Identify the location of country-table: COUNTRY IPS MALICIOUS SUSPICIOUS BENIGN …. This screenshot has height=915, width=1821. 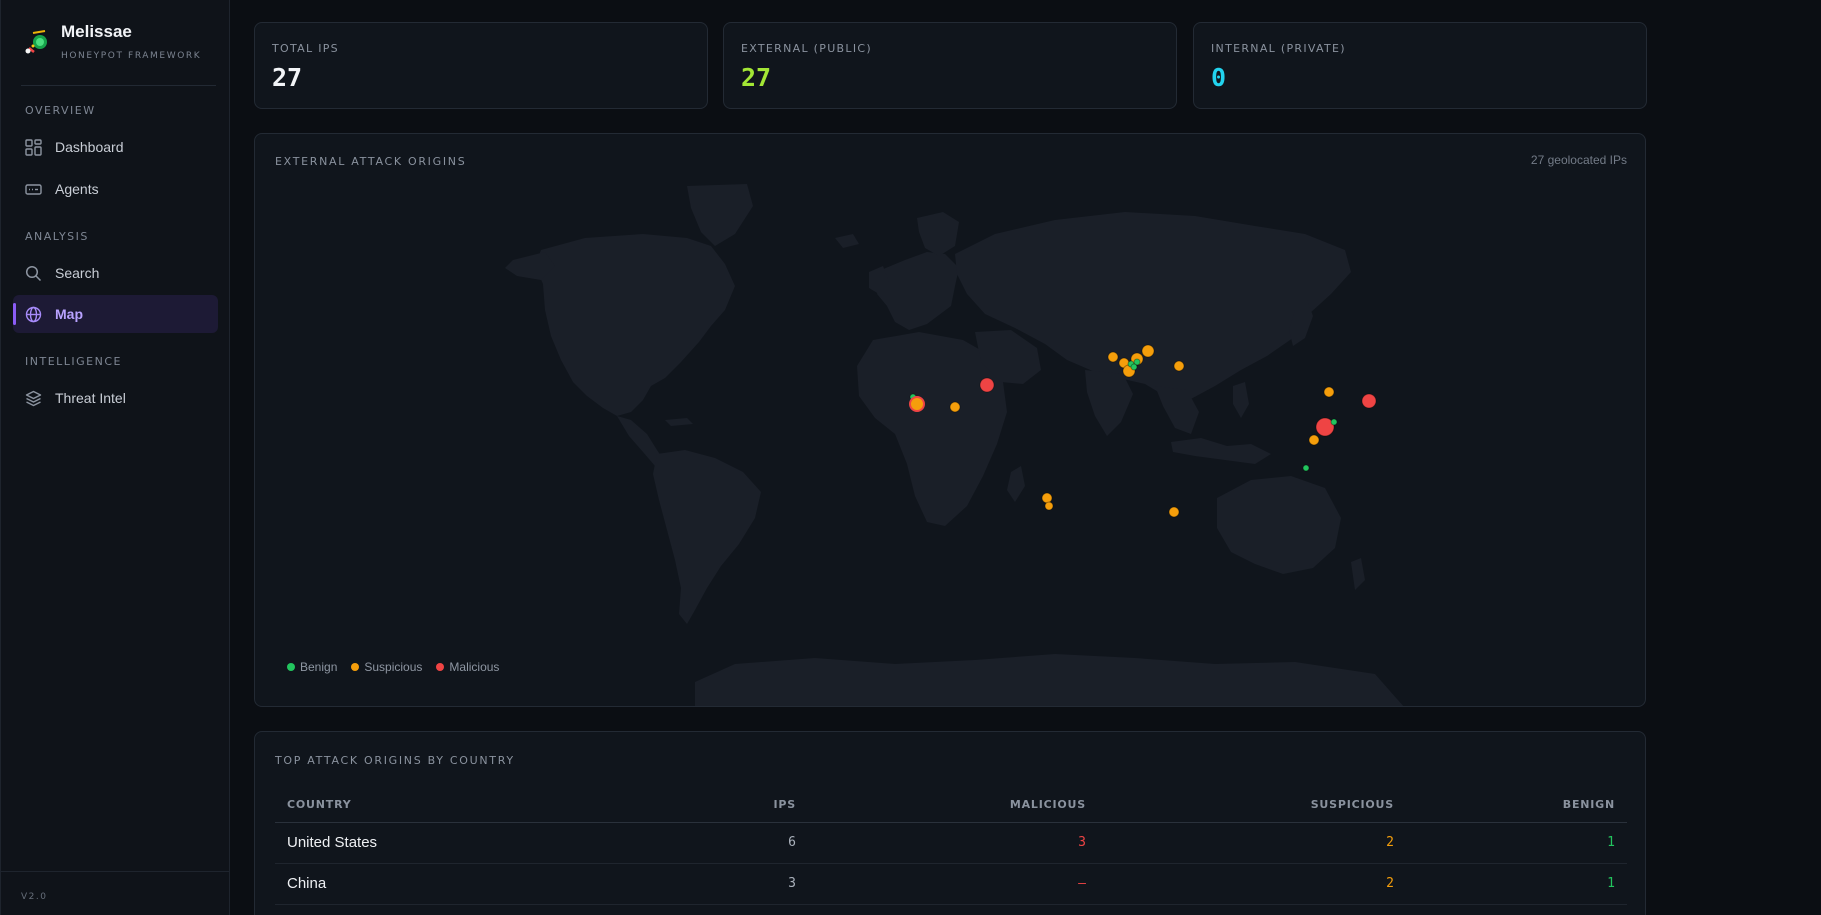
(951, 846).